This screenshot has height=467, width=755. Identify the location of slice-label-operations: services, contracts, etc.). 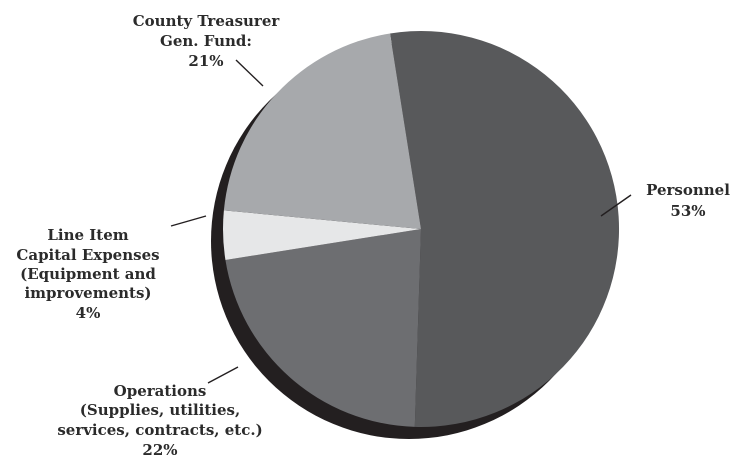
(159, 430).